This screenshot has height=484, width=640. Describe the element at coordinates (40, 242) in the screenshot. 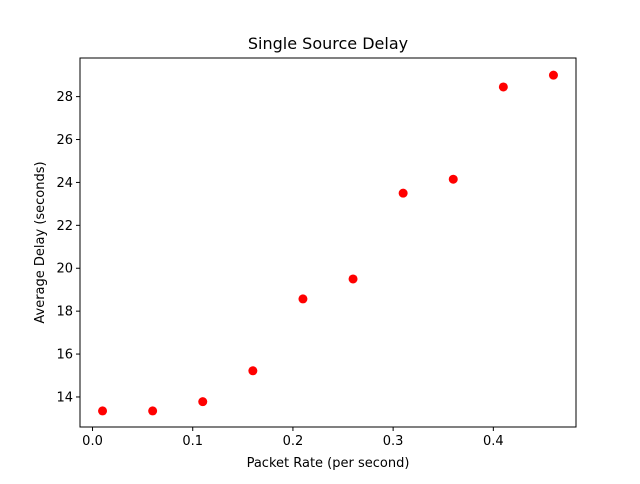

I see `y-axis-label: Average Delay (seconds)` at that location.